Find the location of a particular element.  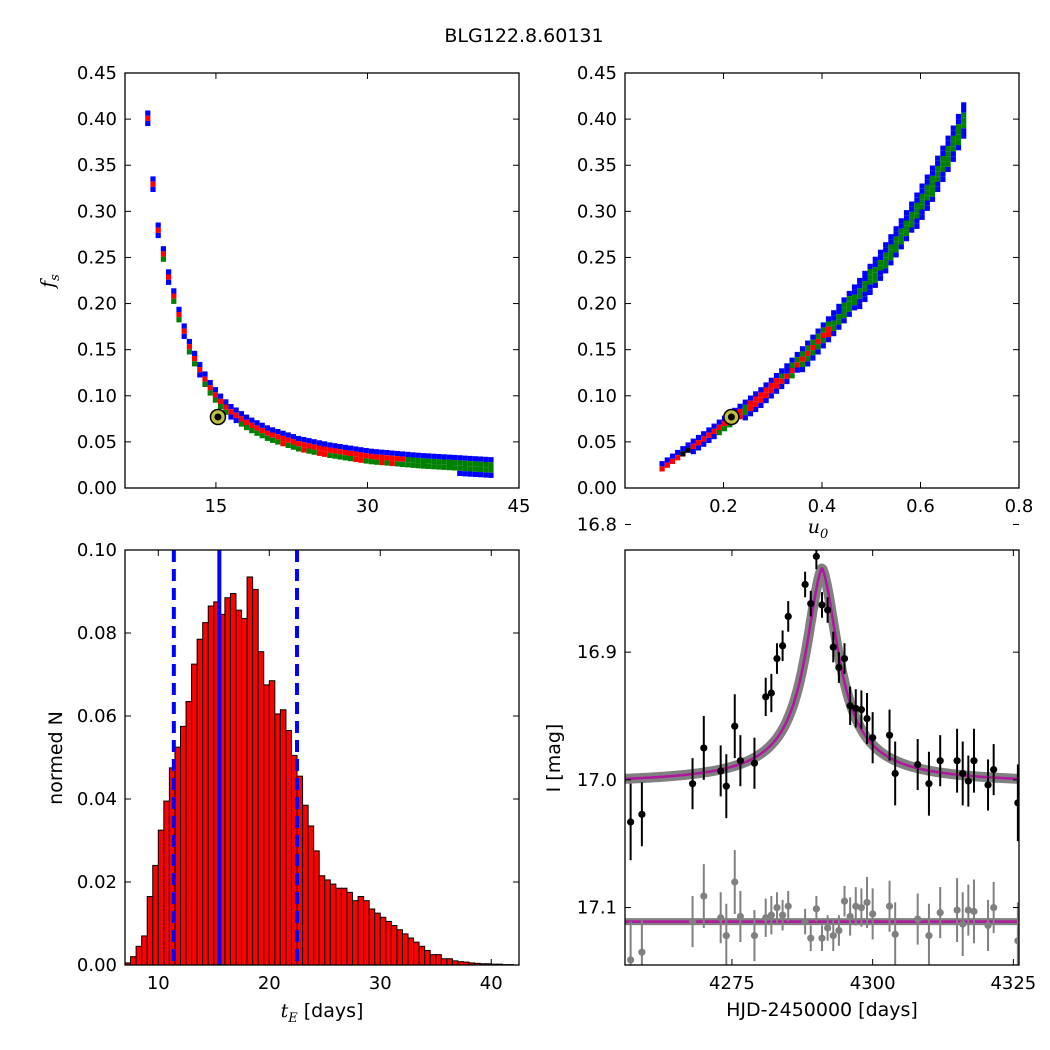

p1-best-fit-dot is located at coordinates (218, 417).